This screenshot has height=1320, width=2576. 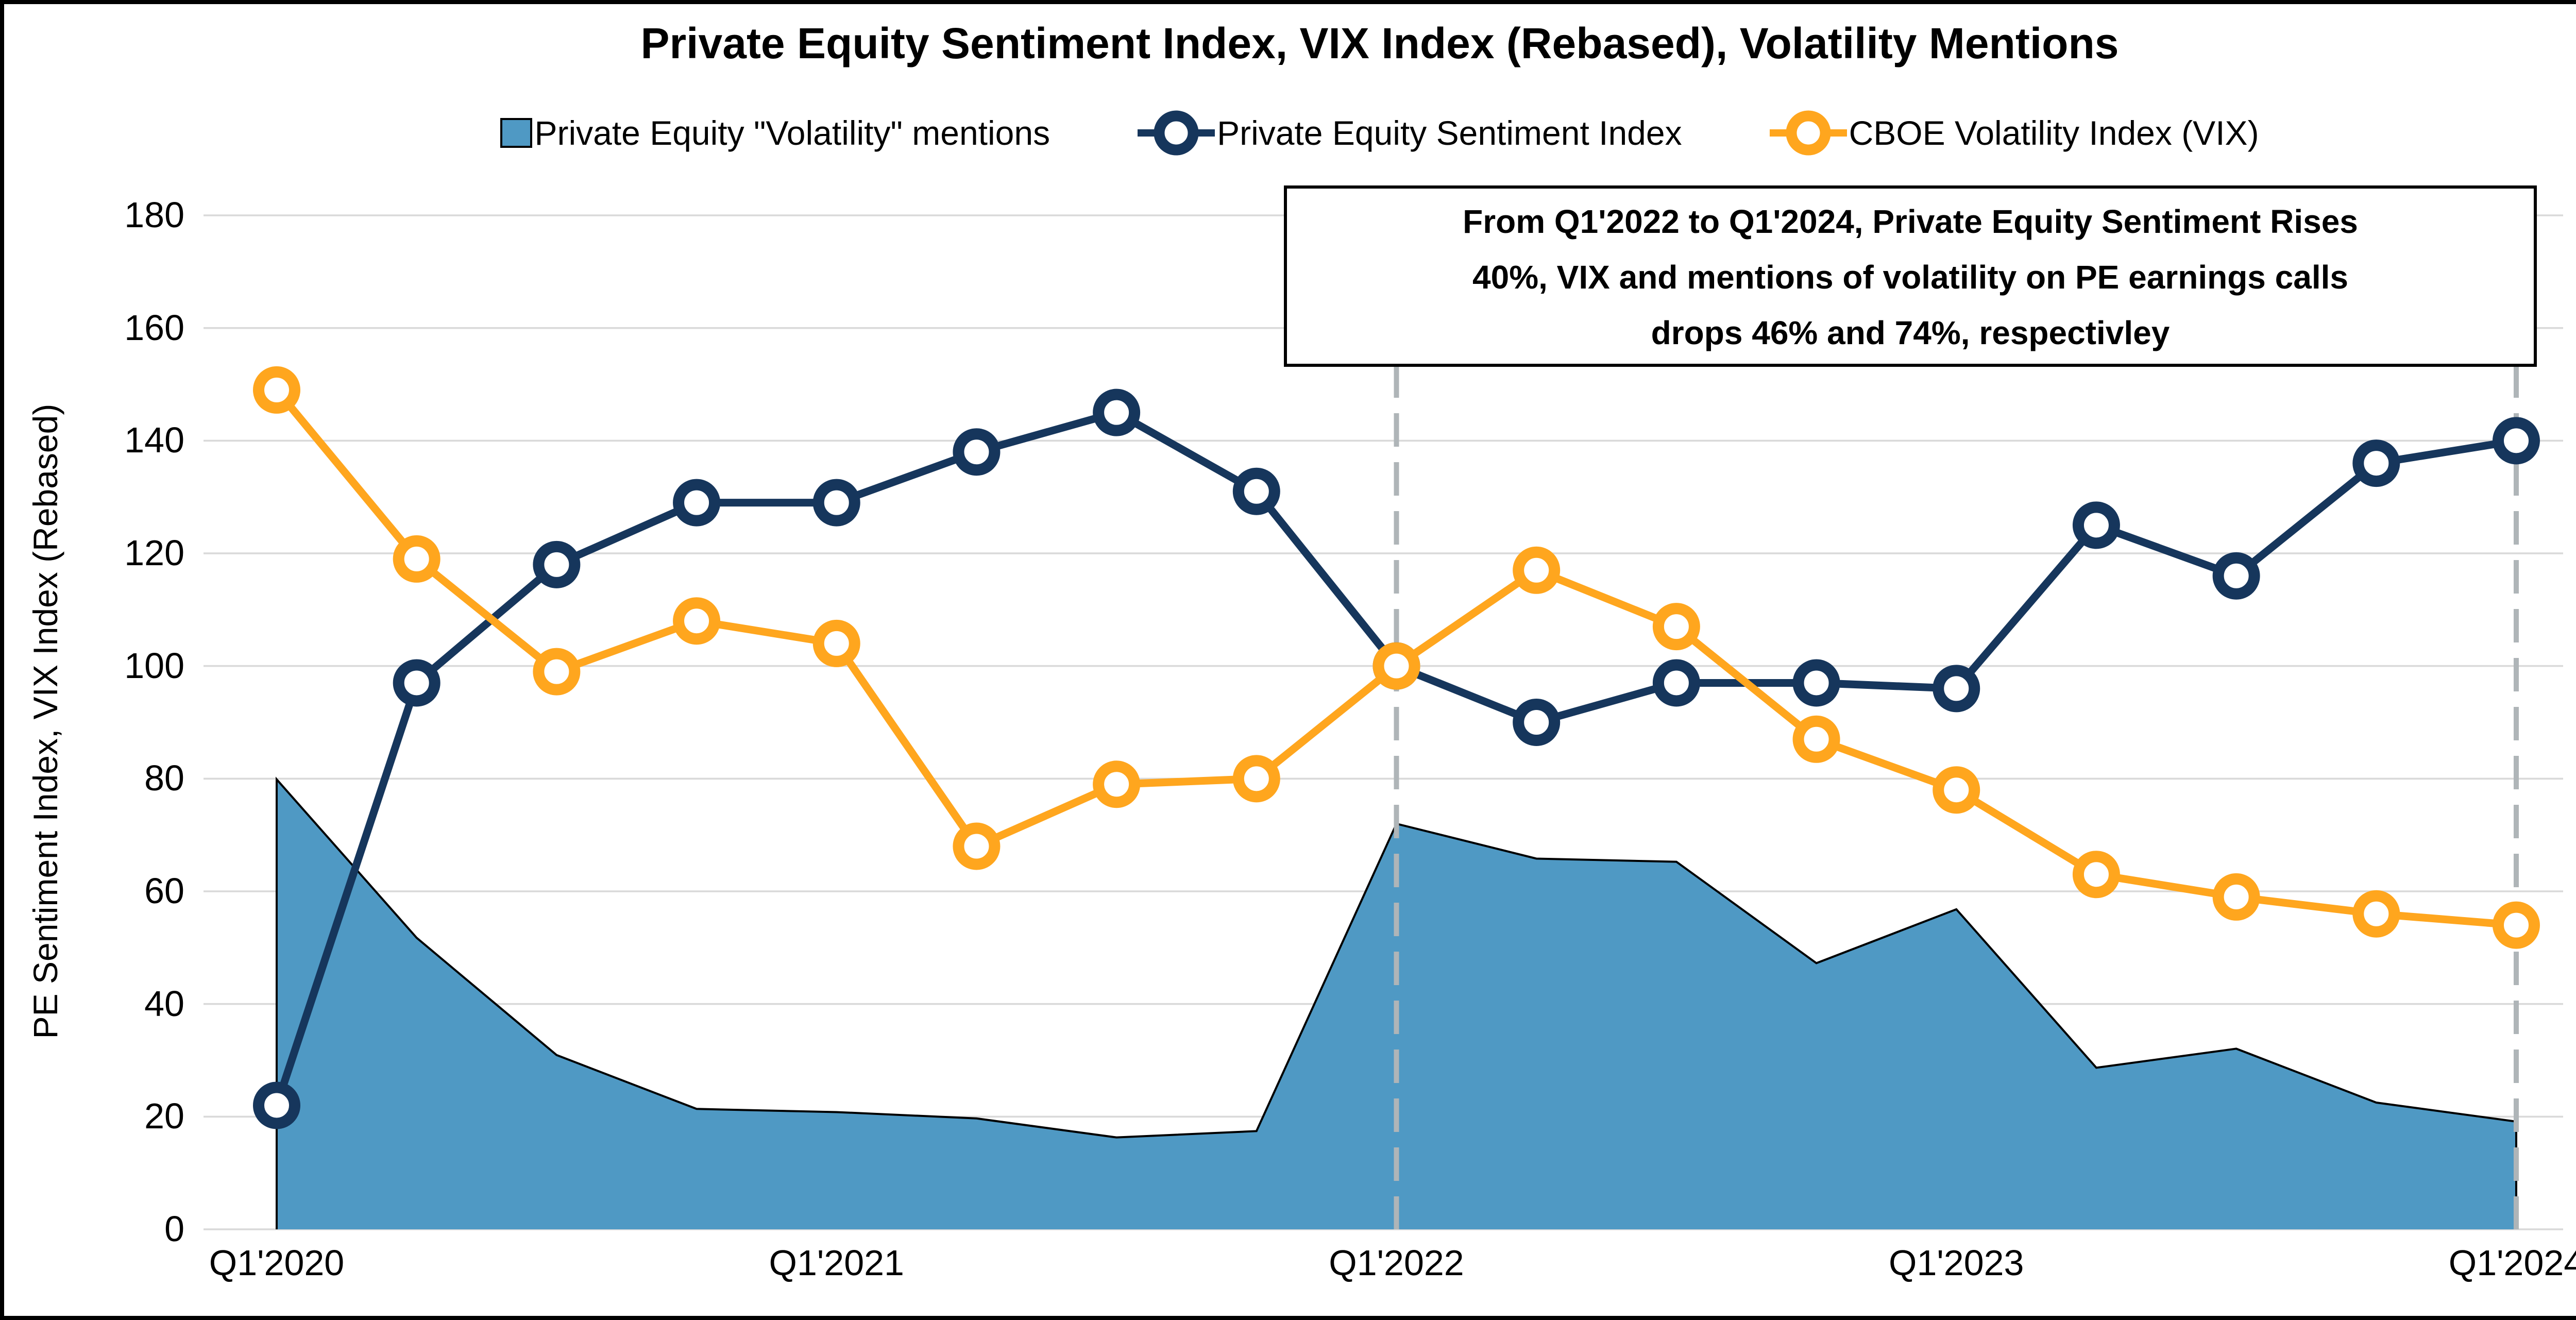 What do you see at coordinates (164, 1003) in the screenshot?
I see `y-left-tick-label: 40` at bounding box center [164, 1003].